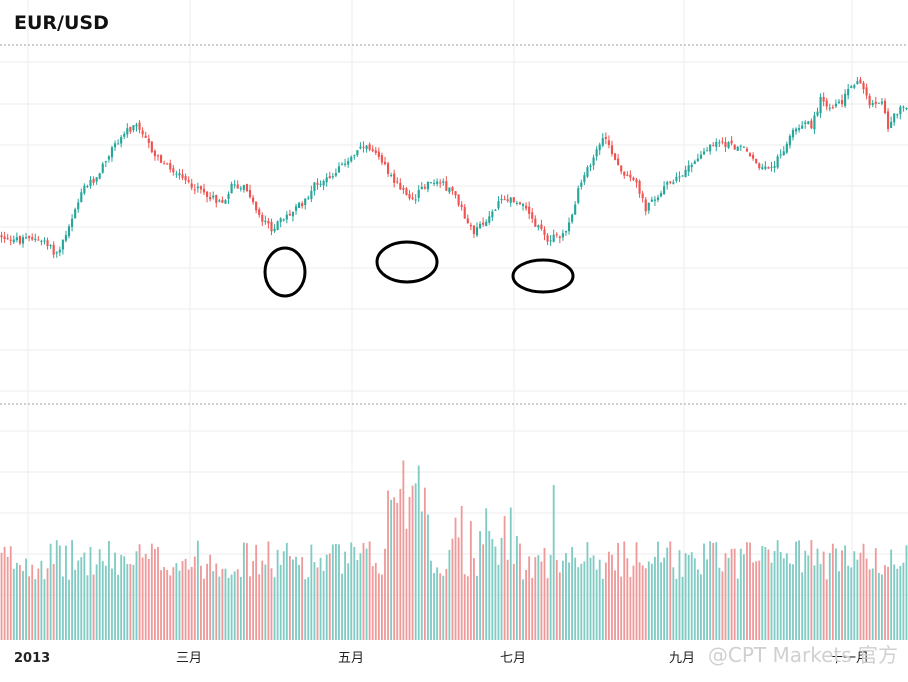 This screenshot has width=908, height=682. What do you see at coordinates (61, 23) in the screenshot?
I see `chart-title: EUR/USD` at bounding box center [61, 23].